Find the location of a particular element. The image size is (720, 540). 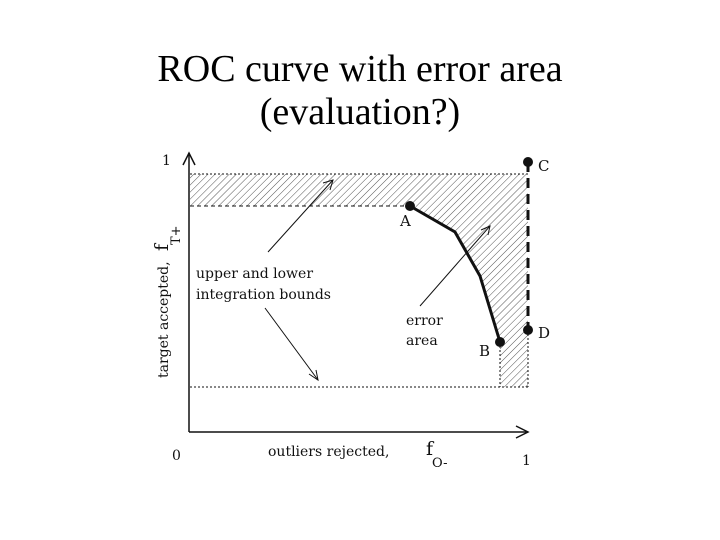

x-axis-label: outliers rejected, is located at coordinates (328, 452).